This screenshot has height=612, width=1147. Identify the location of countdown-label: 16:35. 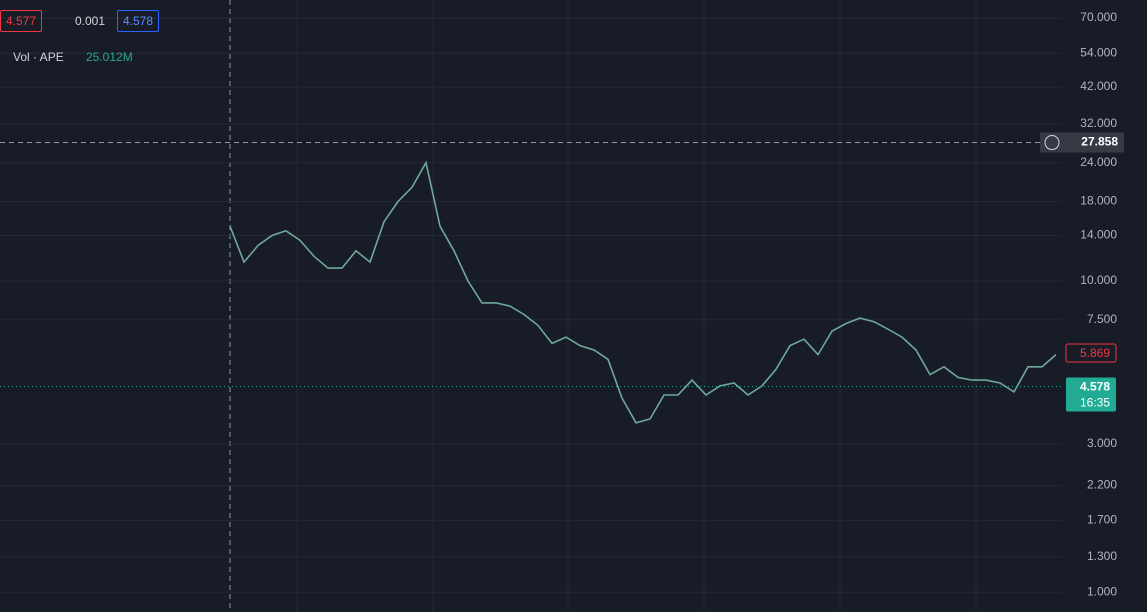
(1095, 403).